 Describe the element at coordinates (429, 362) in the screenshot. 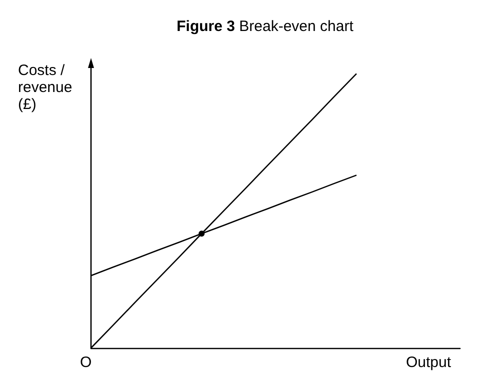

I see `x-axis-title: Output` at that location.